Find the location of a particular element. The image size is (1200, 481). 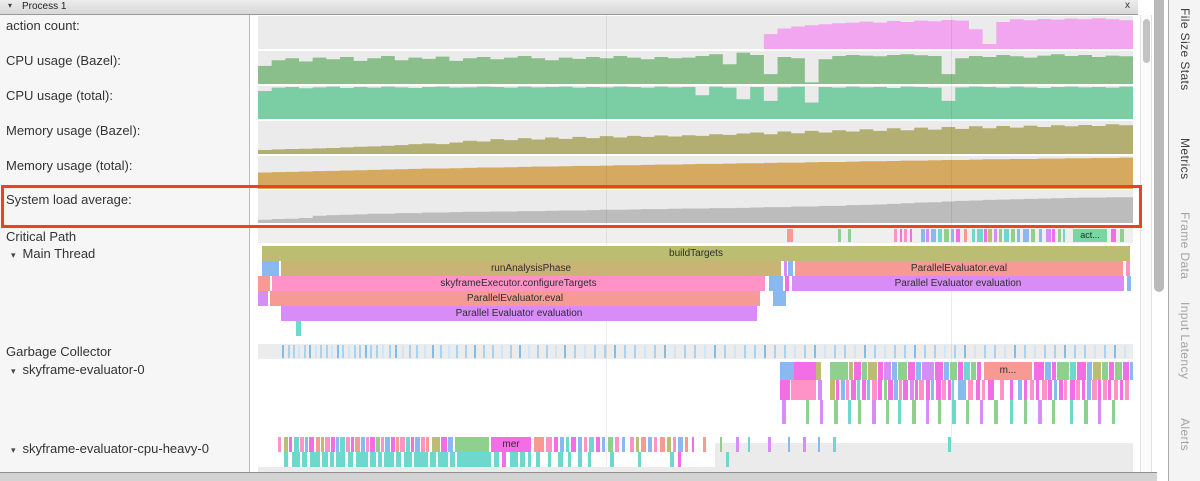

track-label-skyframe-evaluator-0: ▾ skyframe-evaluator-0 is located at coordinates (78, 369).